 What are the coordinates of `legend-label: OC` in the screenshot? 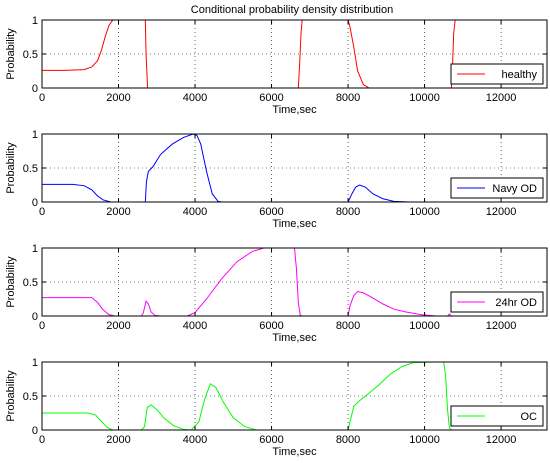 It's located at (529, 417).